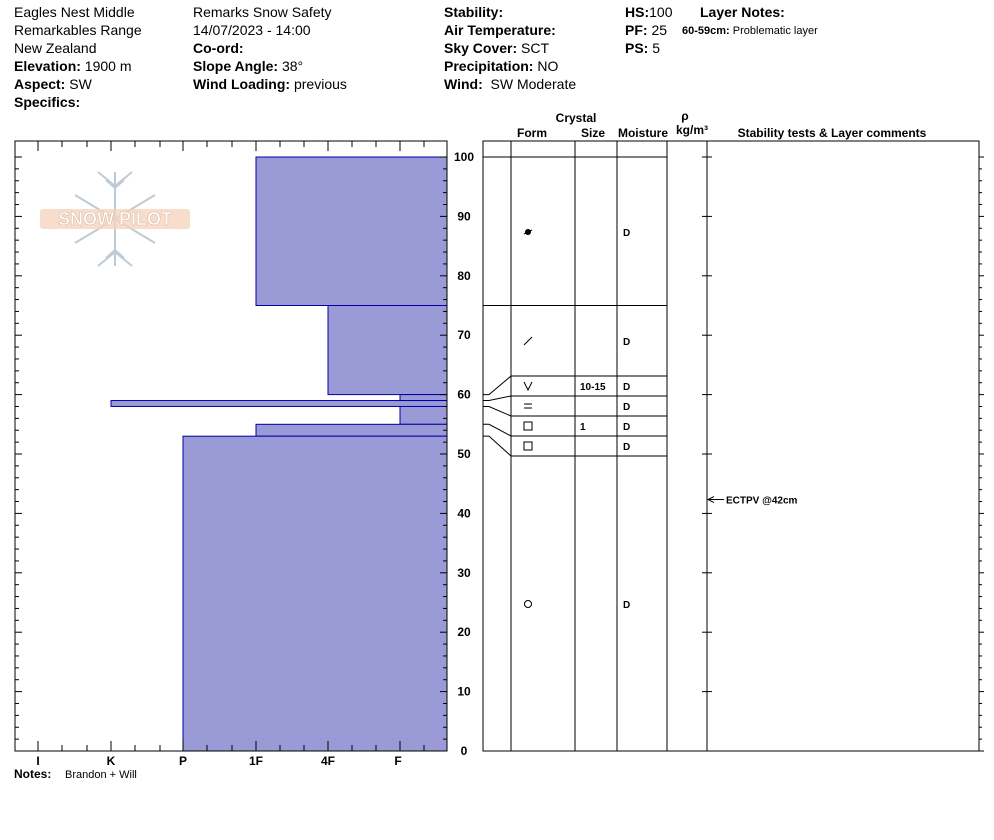  Describe the element at coordinates (464, 573) in the screenshot. I see `y-tick-label: 30` at that location.